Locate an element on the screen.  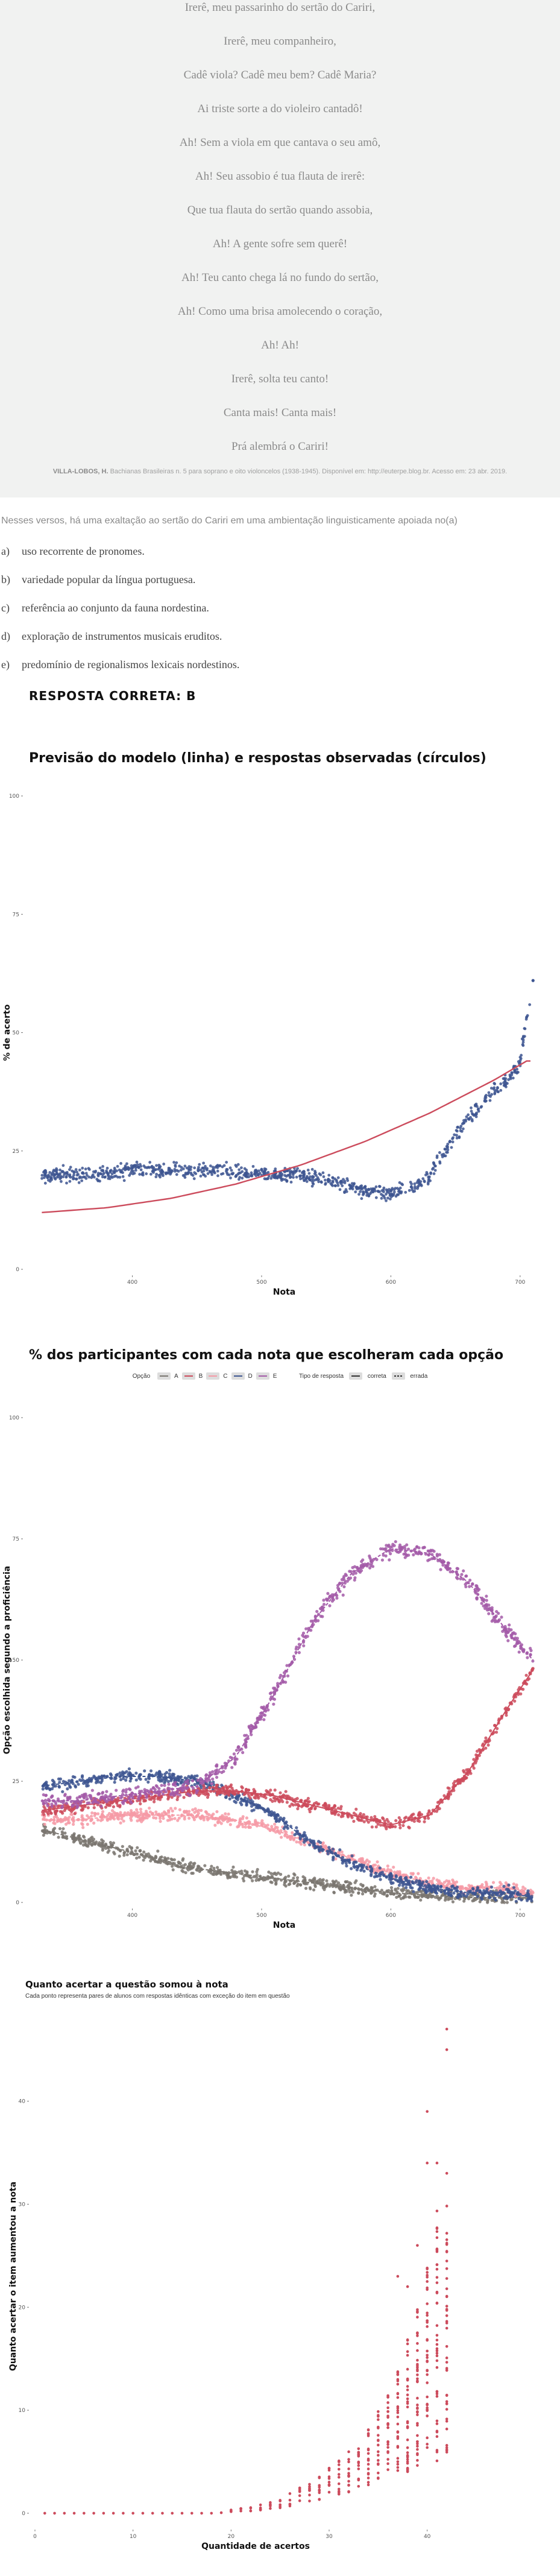
chart2-ytick-label: 0 is located at coordinates (17, 1903).